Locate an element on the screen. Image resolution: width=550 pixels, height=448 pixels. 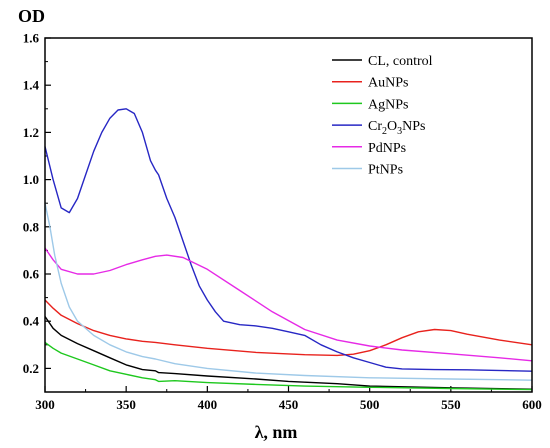
y-tick-label: 1.6 is located at coordinates (31, 38).